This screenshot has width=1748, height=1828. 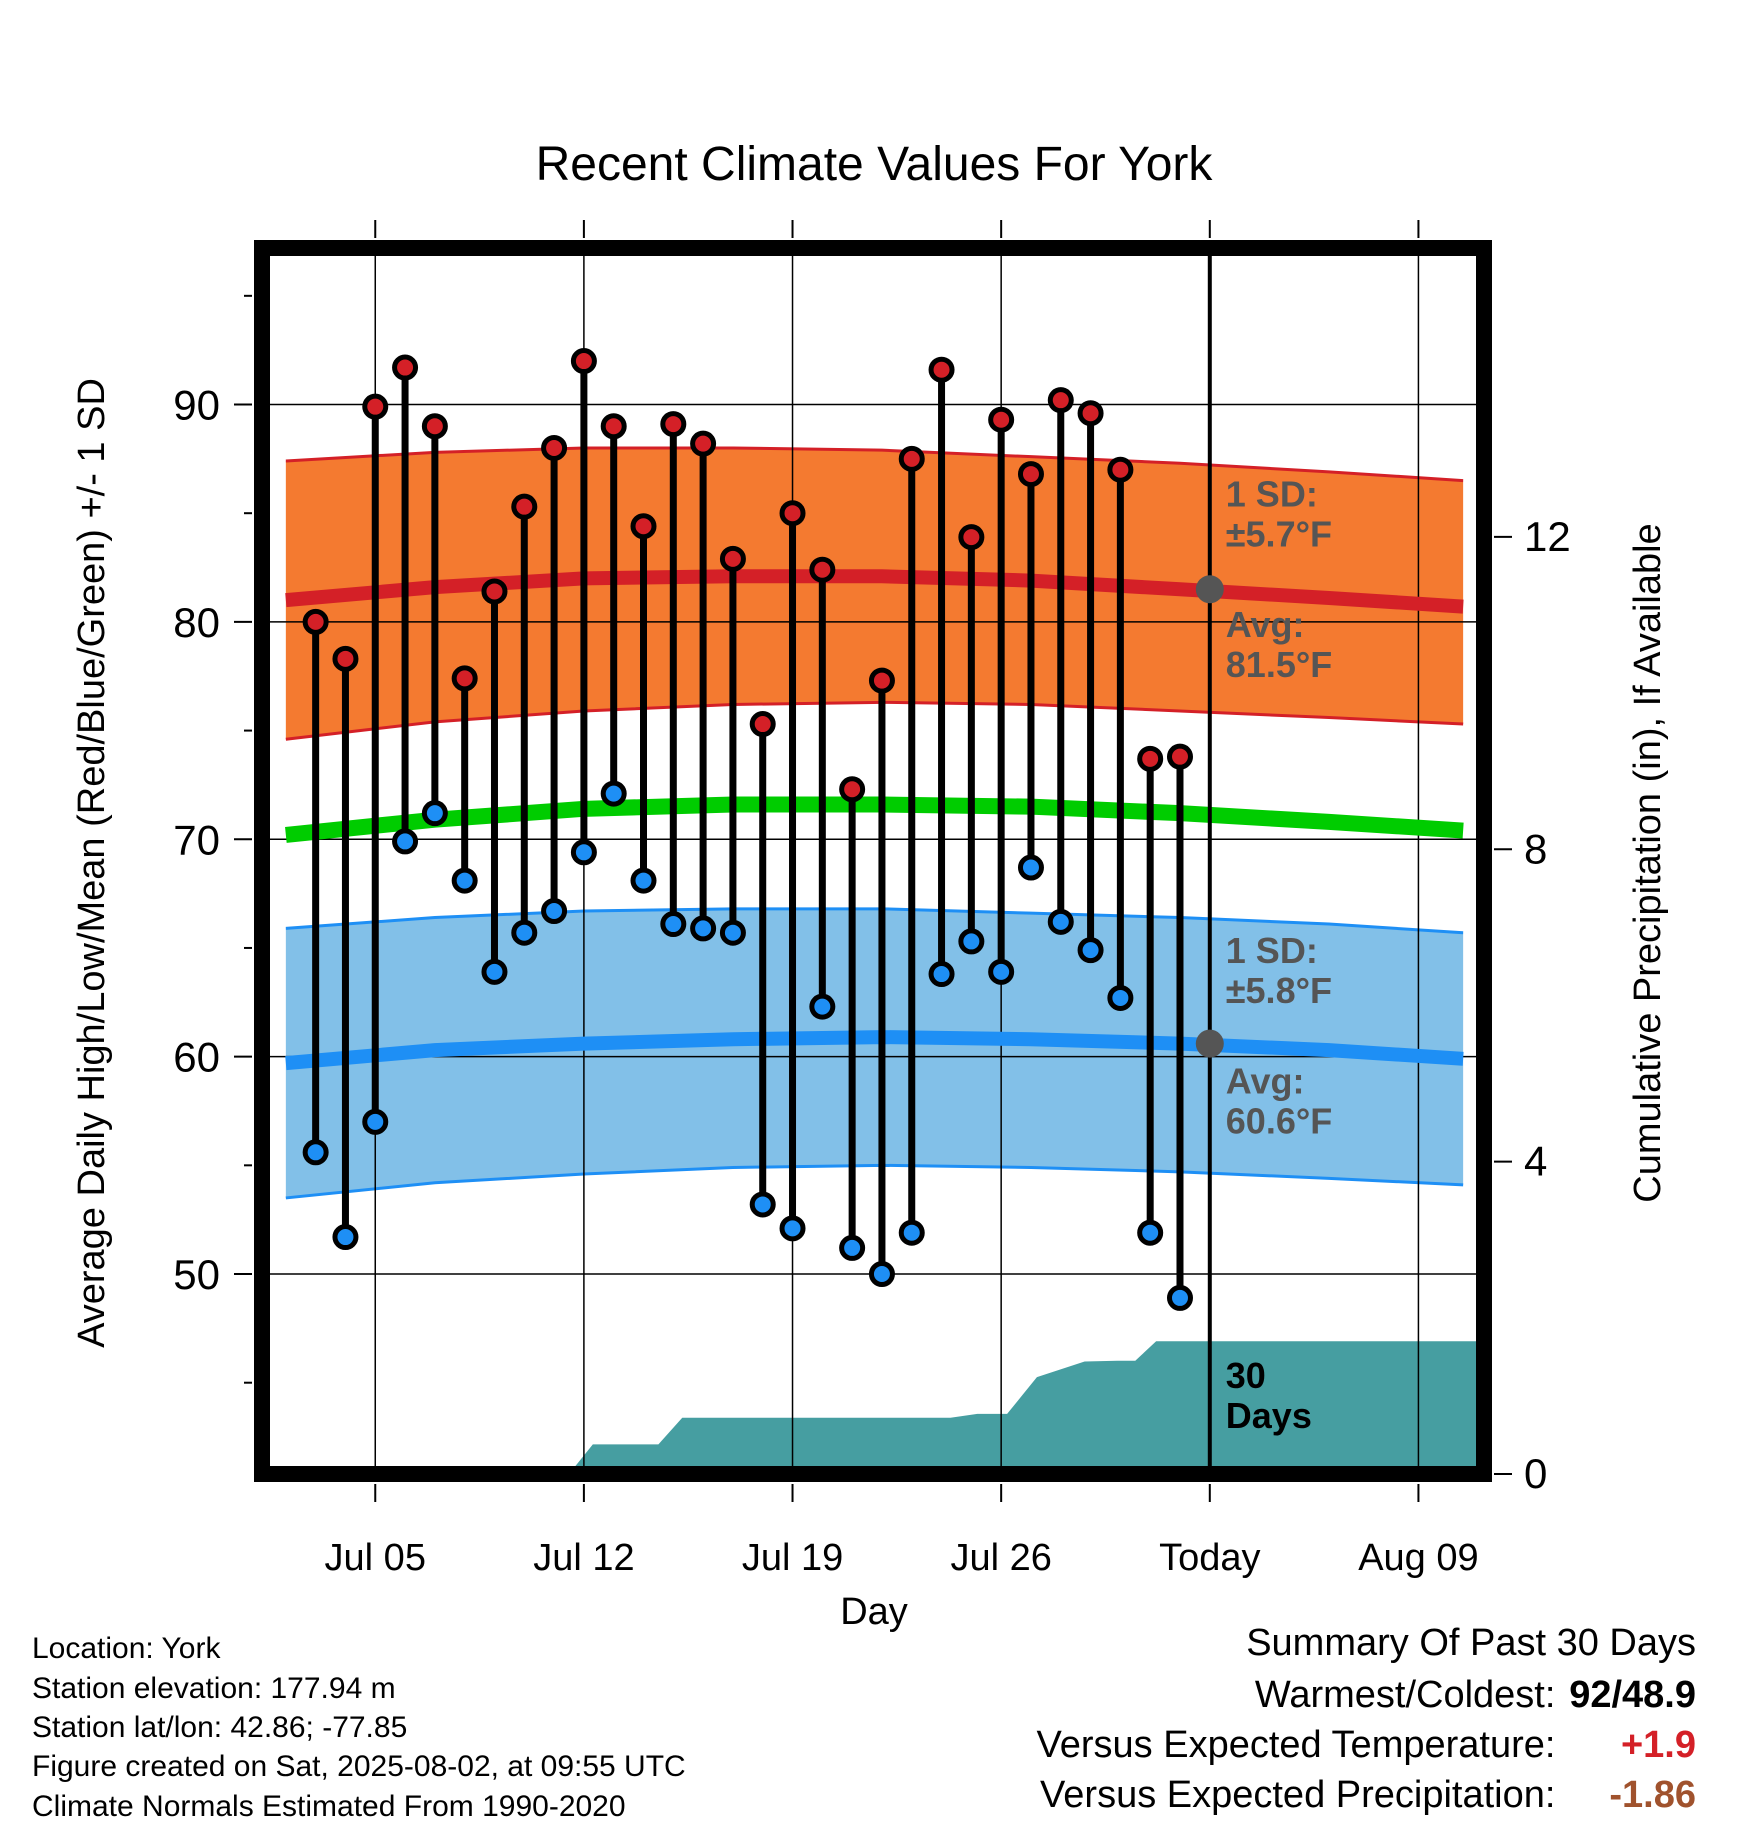 What do you see at coordinates (214, 1688) in the screenshot?
I see `elevation-text: Station elevation: 177.94 m` at bounding box center [214, 1688].